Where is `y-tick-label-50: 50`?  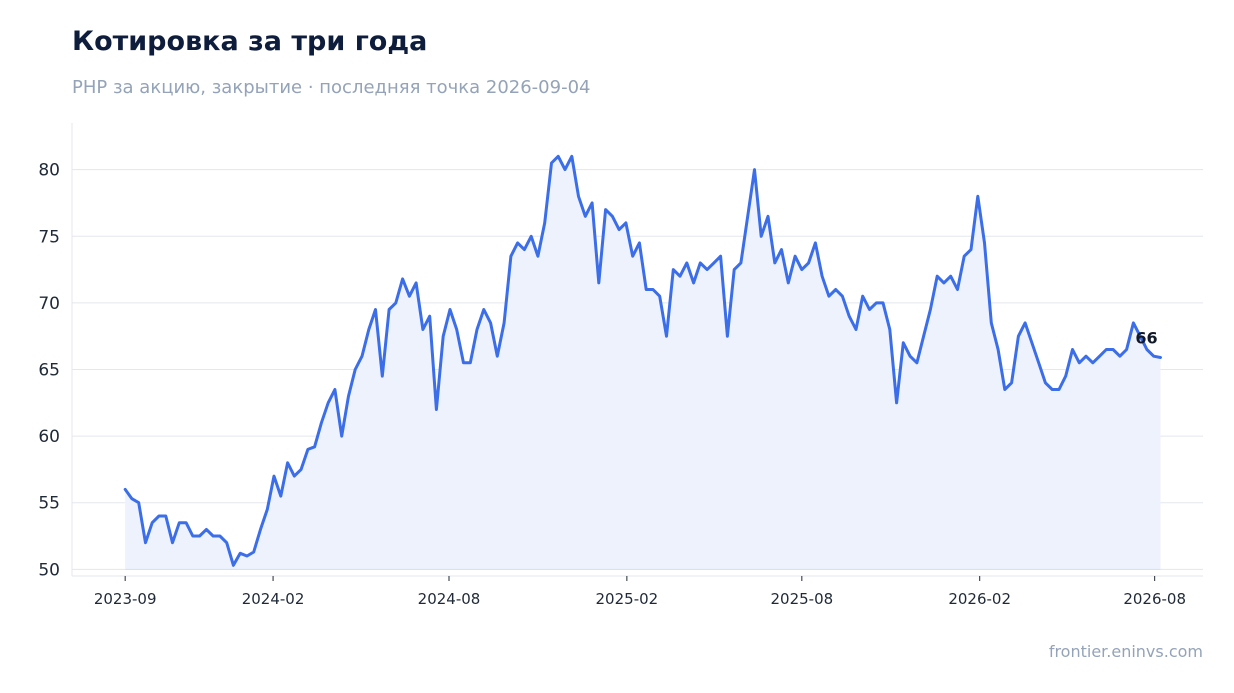 y-tick-label-50: 50 is located at coordinates (49, 570).